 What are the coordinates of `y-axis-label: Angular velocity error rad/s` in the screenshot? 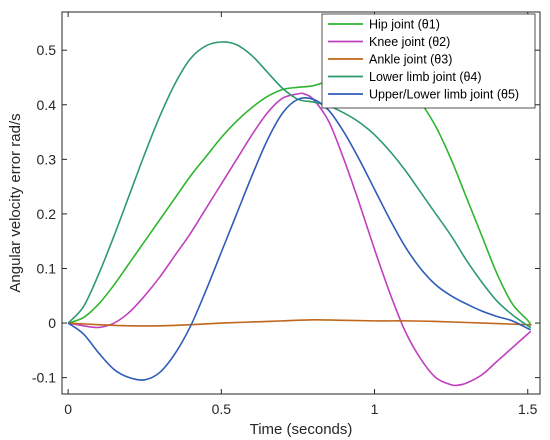 It's located at (15, 202).